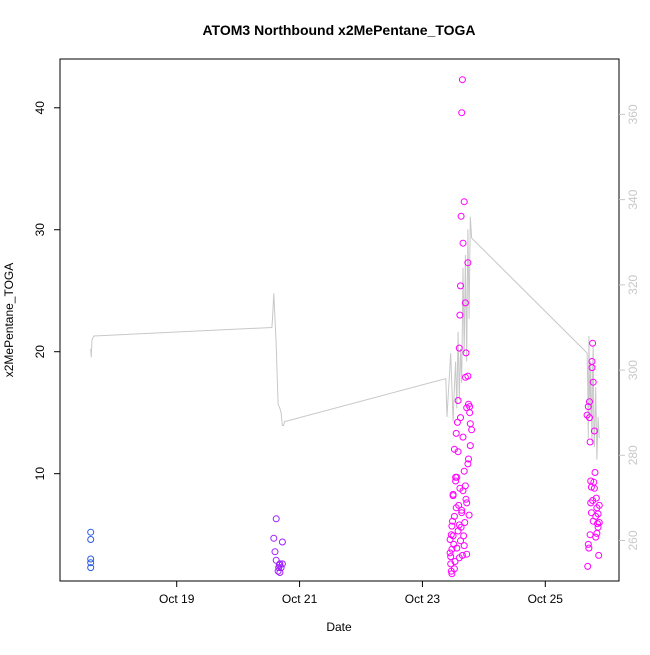 The width and height of the screenshot is (650, 655). What do you see at coordinates (177, 599) in the screenshot?
I see `x-tick-label: Oct 19` at bounding box center [177, 599].